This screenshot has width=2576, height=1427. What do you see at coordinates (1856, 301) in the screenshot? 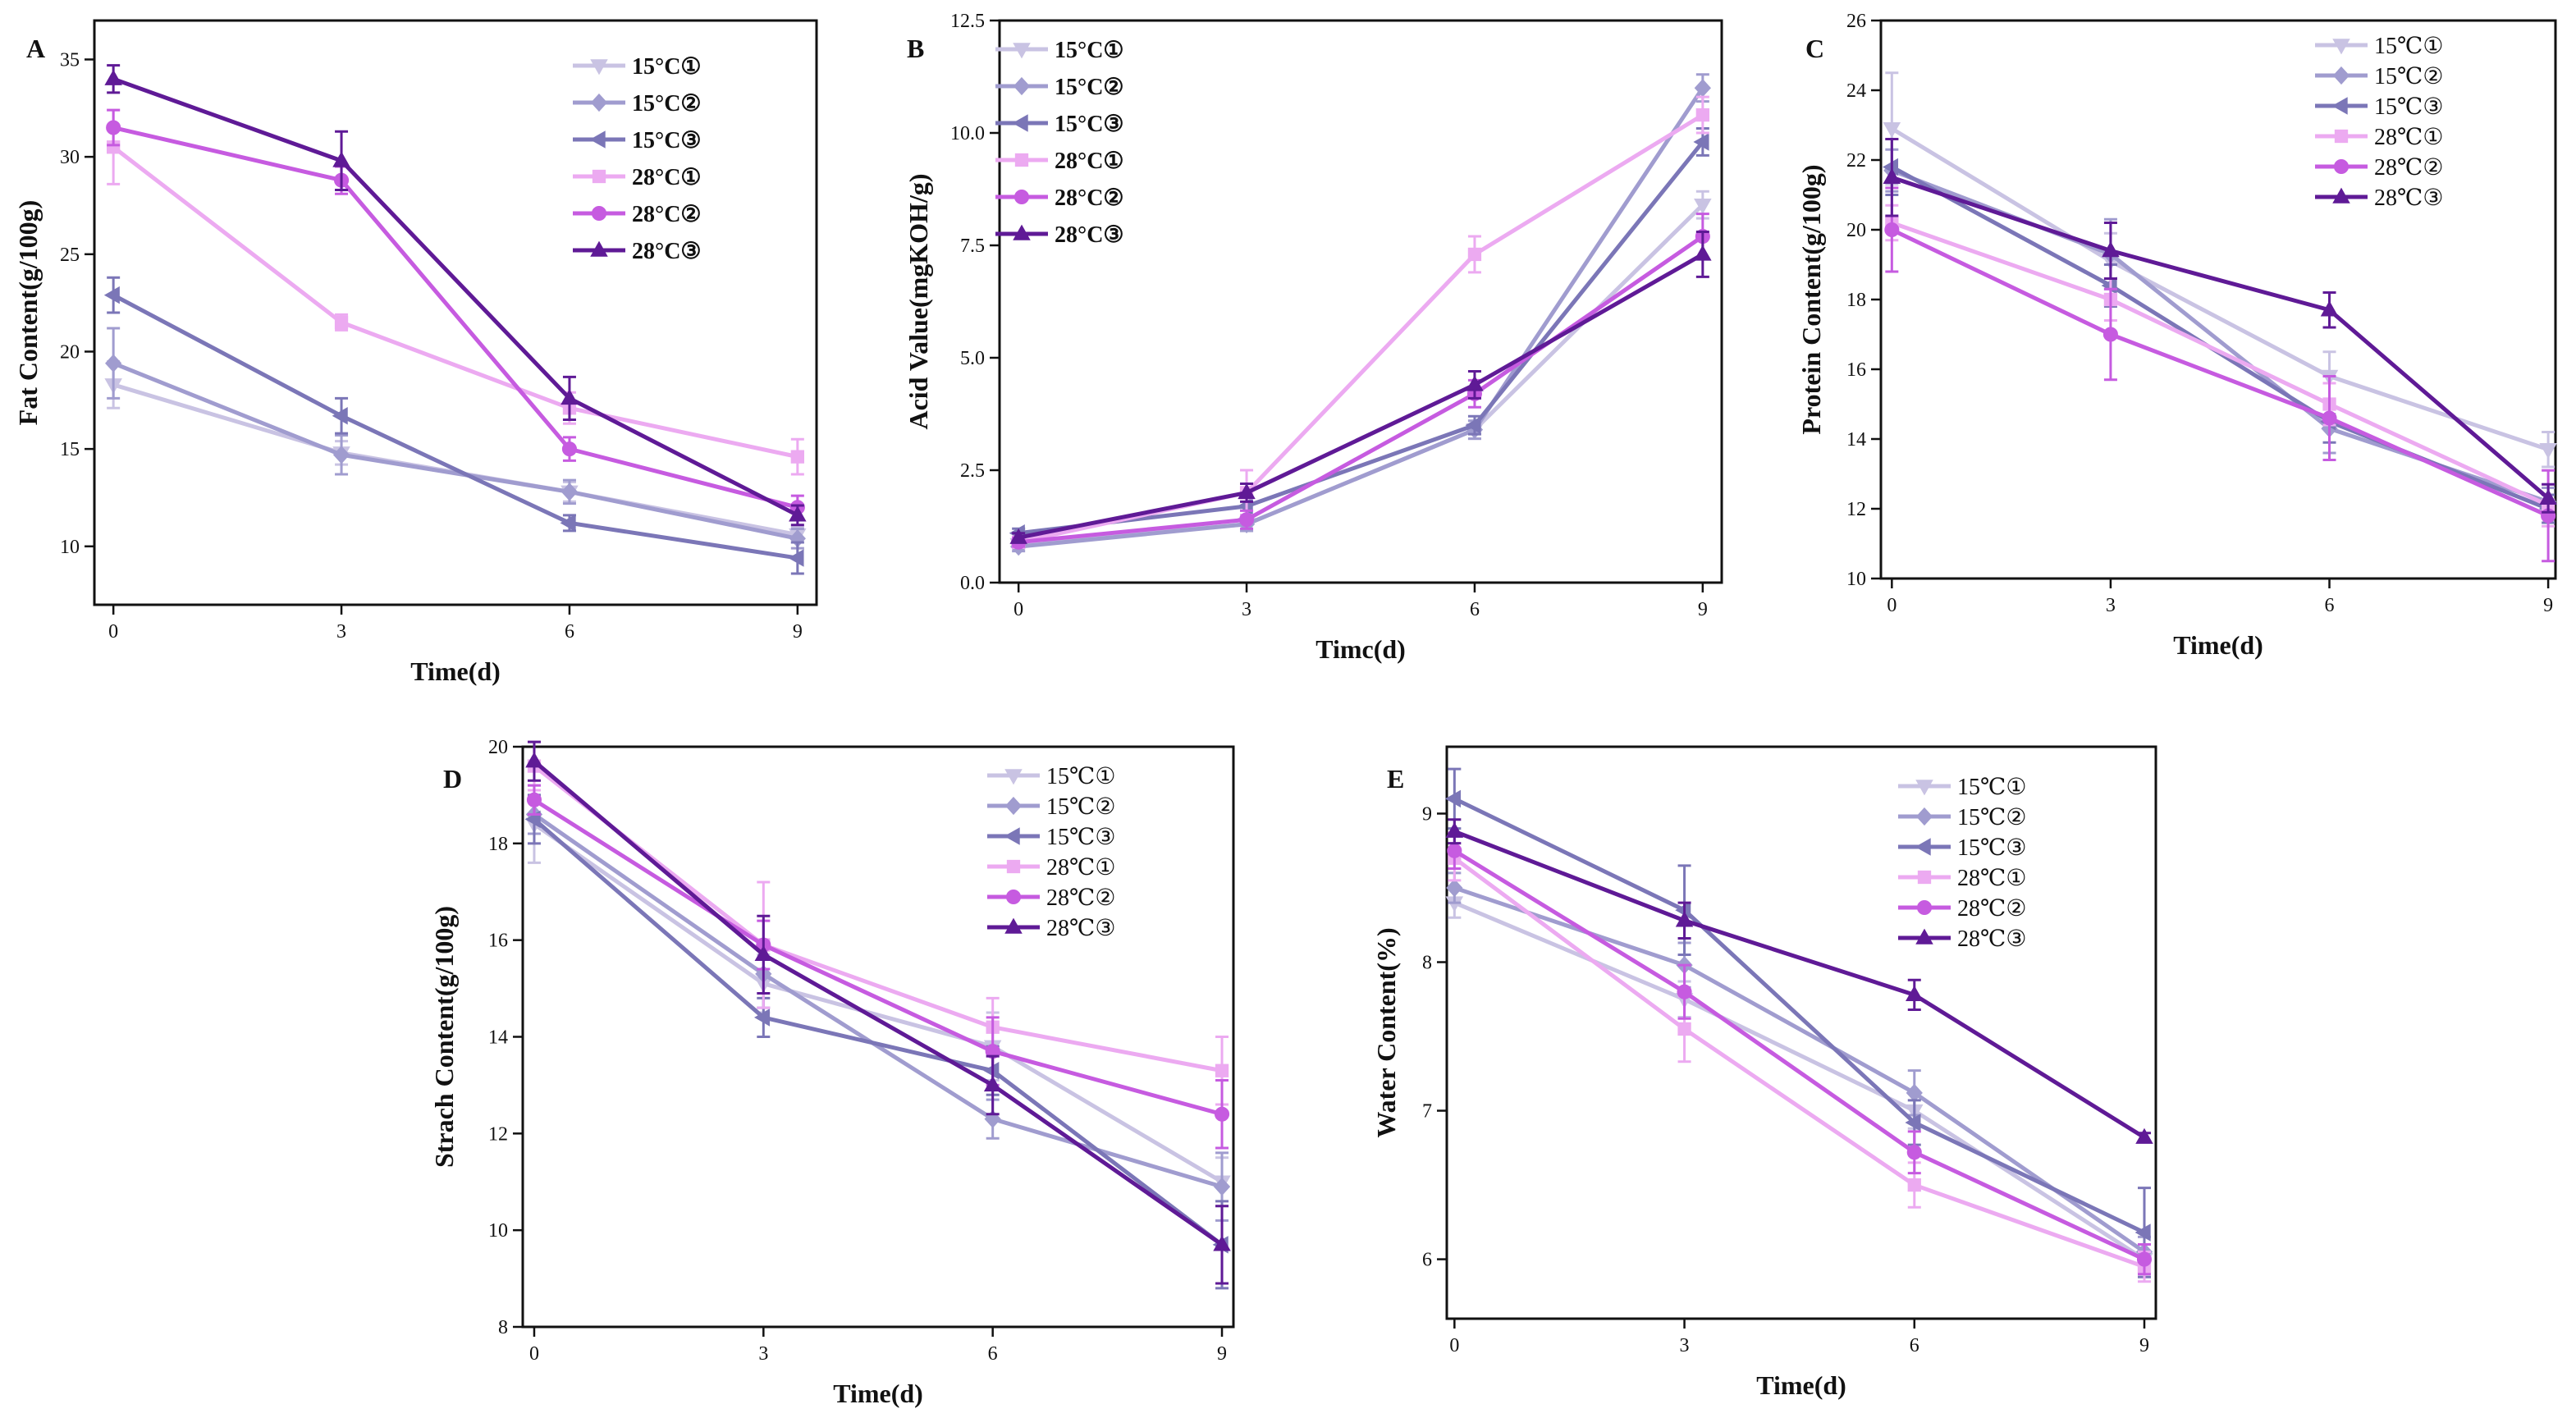
I see `y-tick-label: 18` at bounding box center [1856, 301].